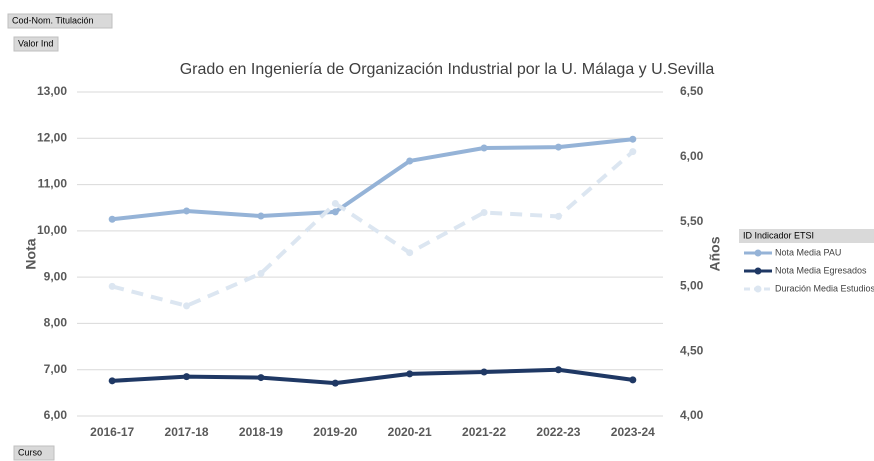  I want to click on values-button-label: Valor Ind, so click(35, 43).